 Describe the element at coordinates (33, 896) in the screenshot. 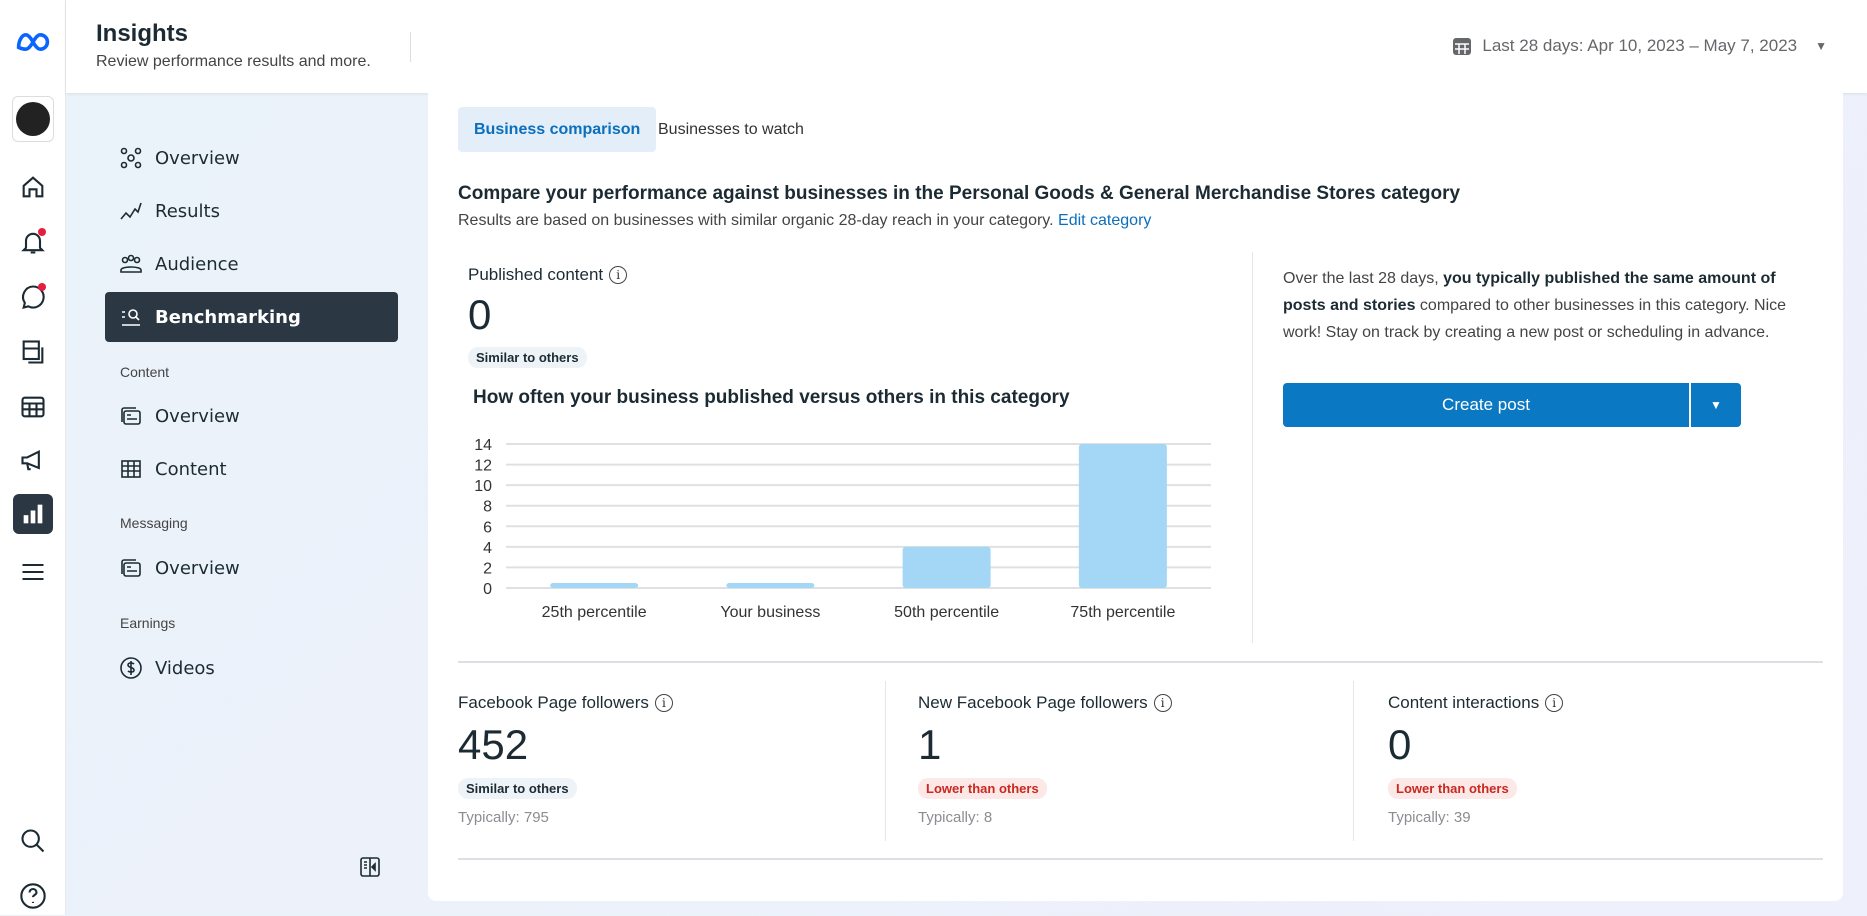

I see `help-icon` at that location.